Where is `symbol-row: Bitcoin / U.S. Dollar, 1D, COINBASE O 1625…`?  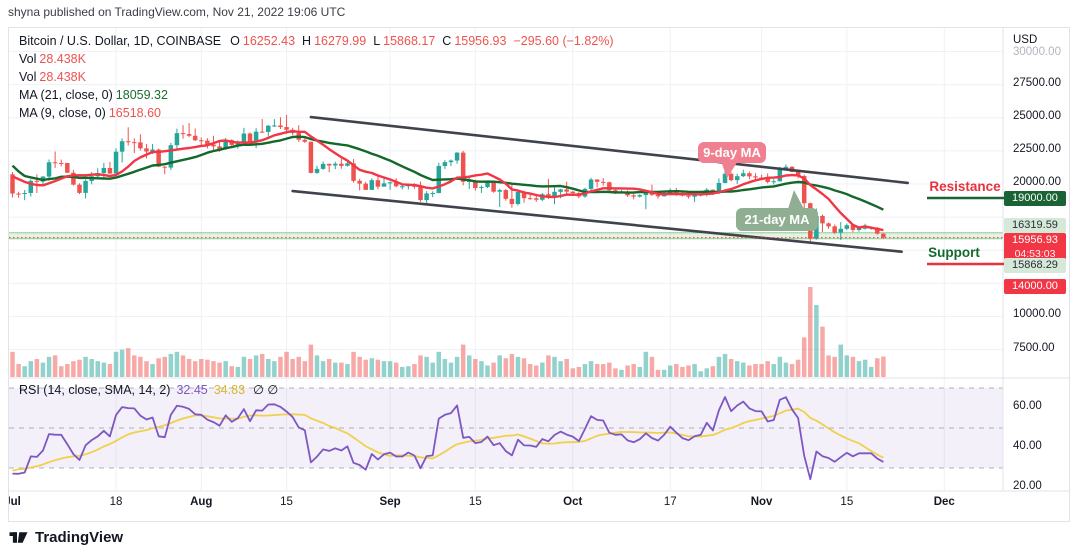
symbol-row: Bitcoin / U.S. Dollar, 1D, COINBASE O 1625… is located at coordinates (320, 41).